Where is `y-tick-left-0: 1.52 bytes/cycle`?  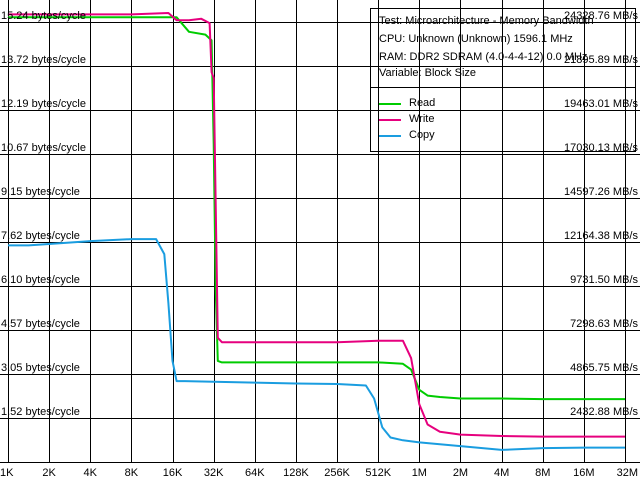 y-tick-left-0: 1.52 bytes/cycle is located at coordinates (40, 412).